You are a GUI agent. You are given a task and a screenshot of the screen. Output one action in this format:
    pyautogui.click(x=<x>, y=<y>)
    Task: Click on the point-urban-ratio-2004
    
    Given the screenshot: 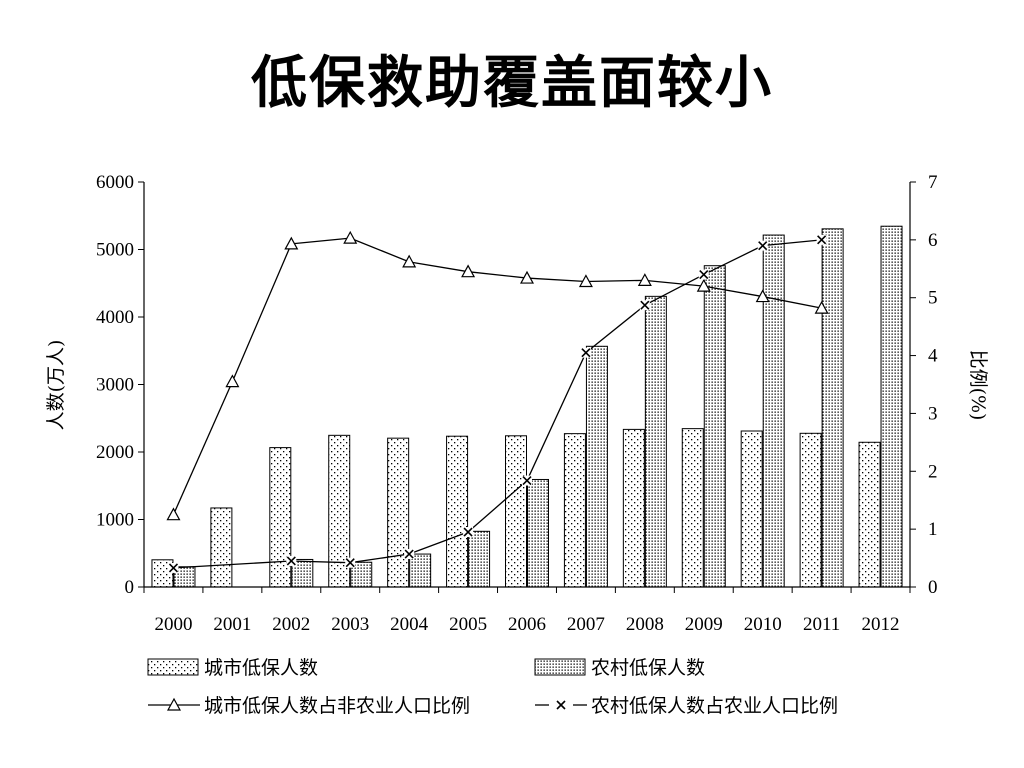 What is the action you would take?
    pyautogui.click(x=409, y=261)
    